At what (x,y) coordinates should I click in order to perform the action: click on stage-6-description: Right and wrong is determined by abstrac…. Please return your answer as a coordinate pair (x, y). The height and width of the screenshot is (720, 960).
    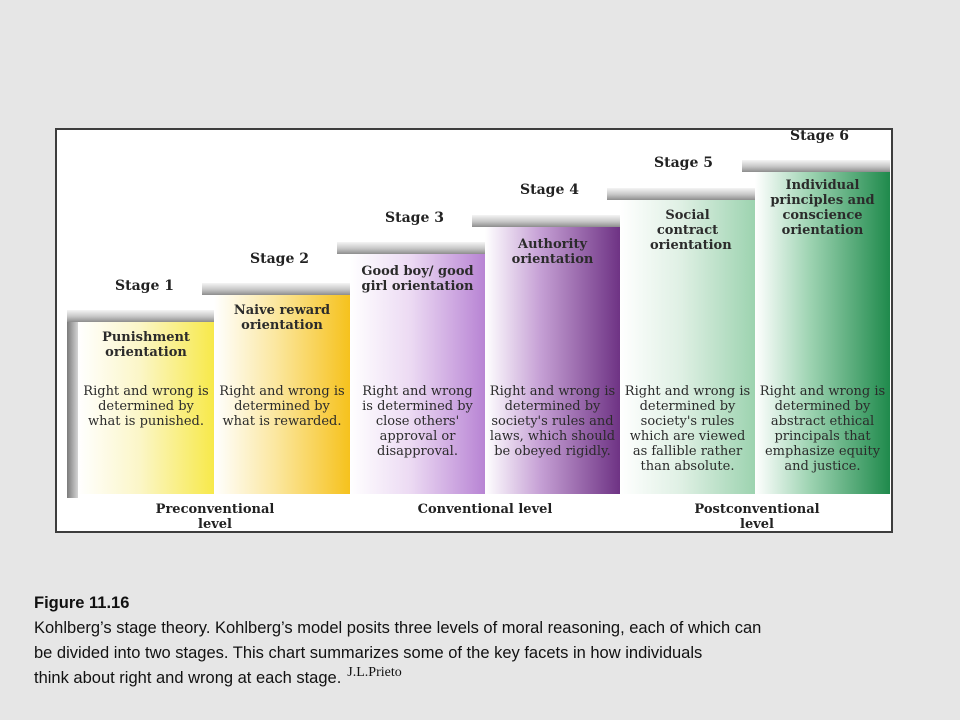
    Looking at the image, I should click on (822, 429).